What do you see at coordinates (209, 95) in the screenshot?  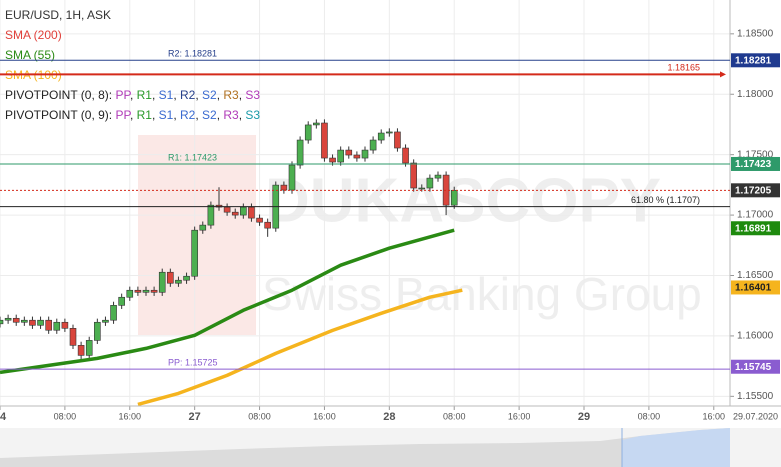 I see `pivot-legend-part: S2` at bounding box center [209, 95].